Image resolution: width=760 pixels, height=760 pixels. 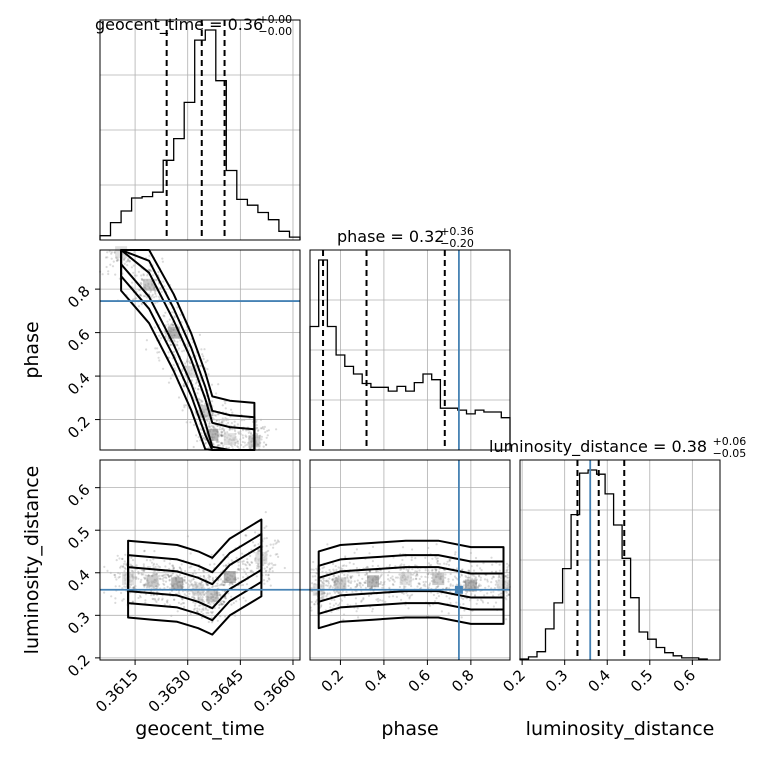 What do you see at coordinates (620, 560) in the screenshot?
I see `panel-frame` at bounding box center [620, 560].